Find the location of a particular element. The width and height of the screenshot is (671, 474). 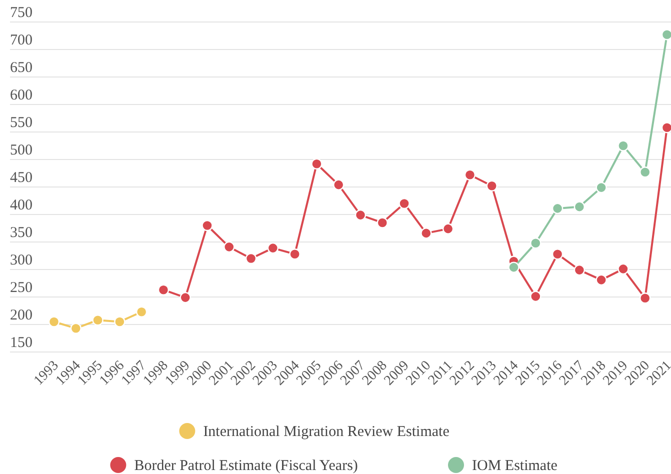

y-tick-label: 200 is located at coordinates (21, 316).